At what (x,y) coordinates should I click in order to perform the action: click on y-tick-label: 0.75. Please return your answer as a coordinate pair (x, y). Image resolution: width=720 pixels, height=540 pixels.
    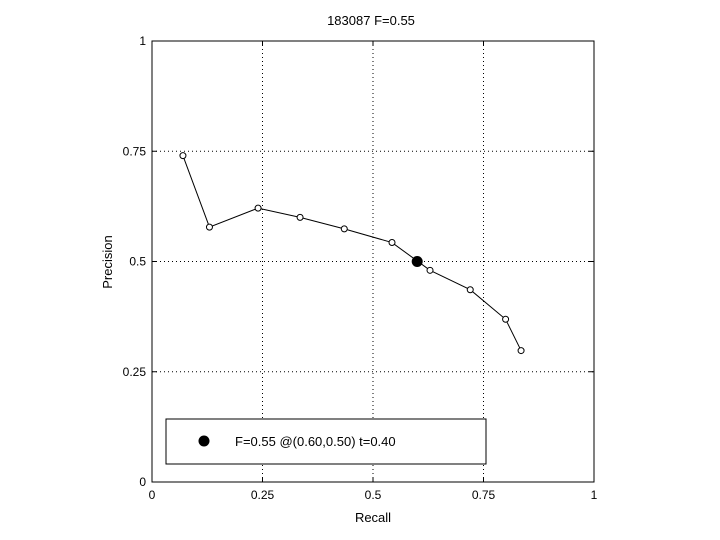
    Looking at the image, I should click on (135, 151).